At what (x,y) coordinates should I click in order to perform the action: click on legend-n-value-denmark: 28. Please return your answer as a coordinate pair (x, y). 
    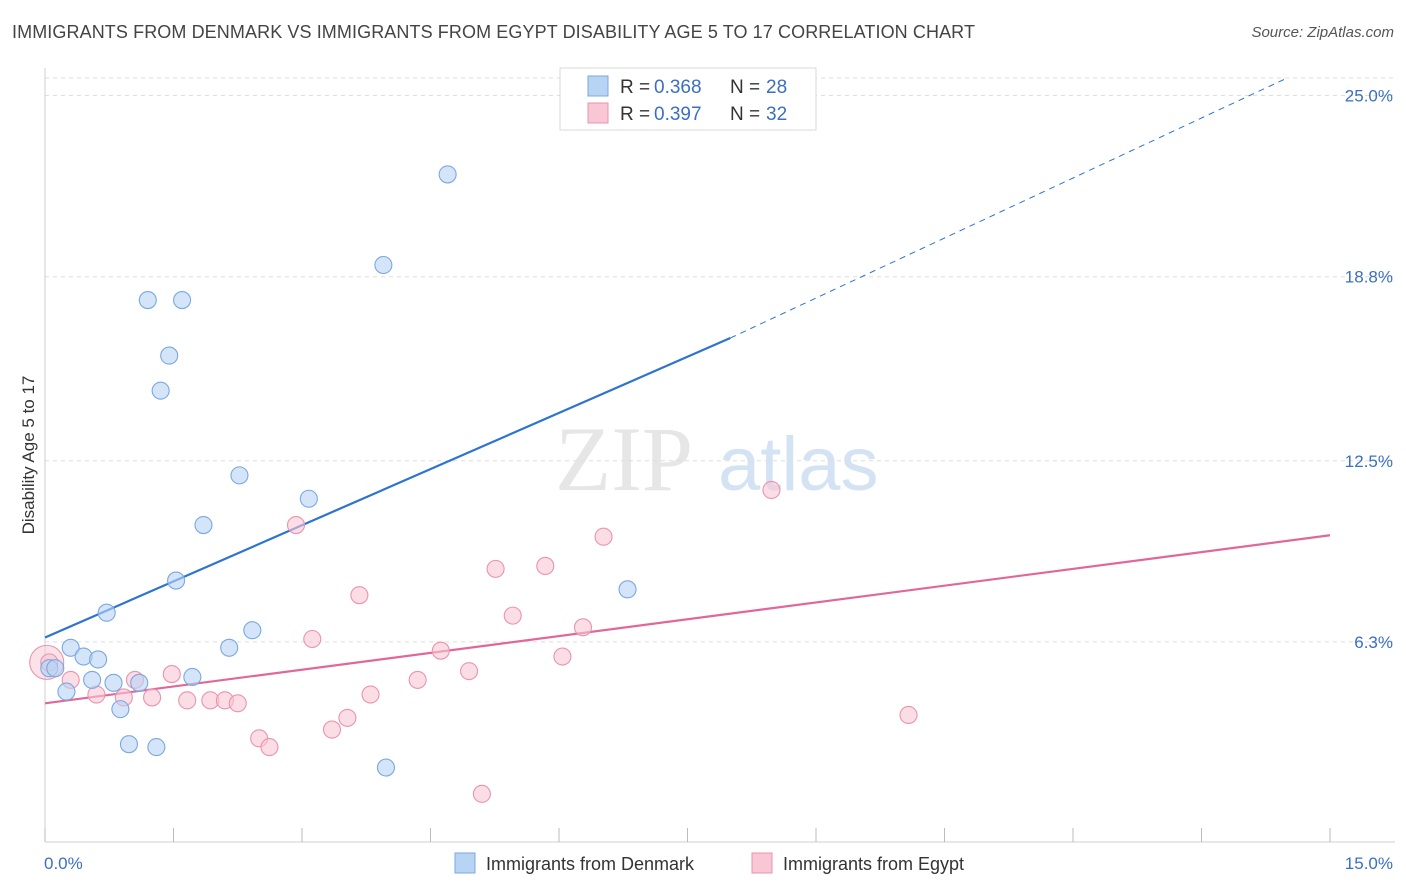
    Looking at the image, I should click on (776, 87).